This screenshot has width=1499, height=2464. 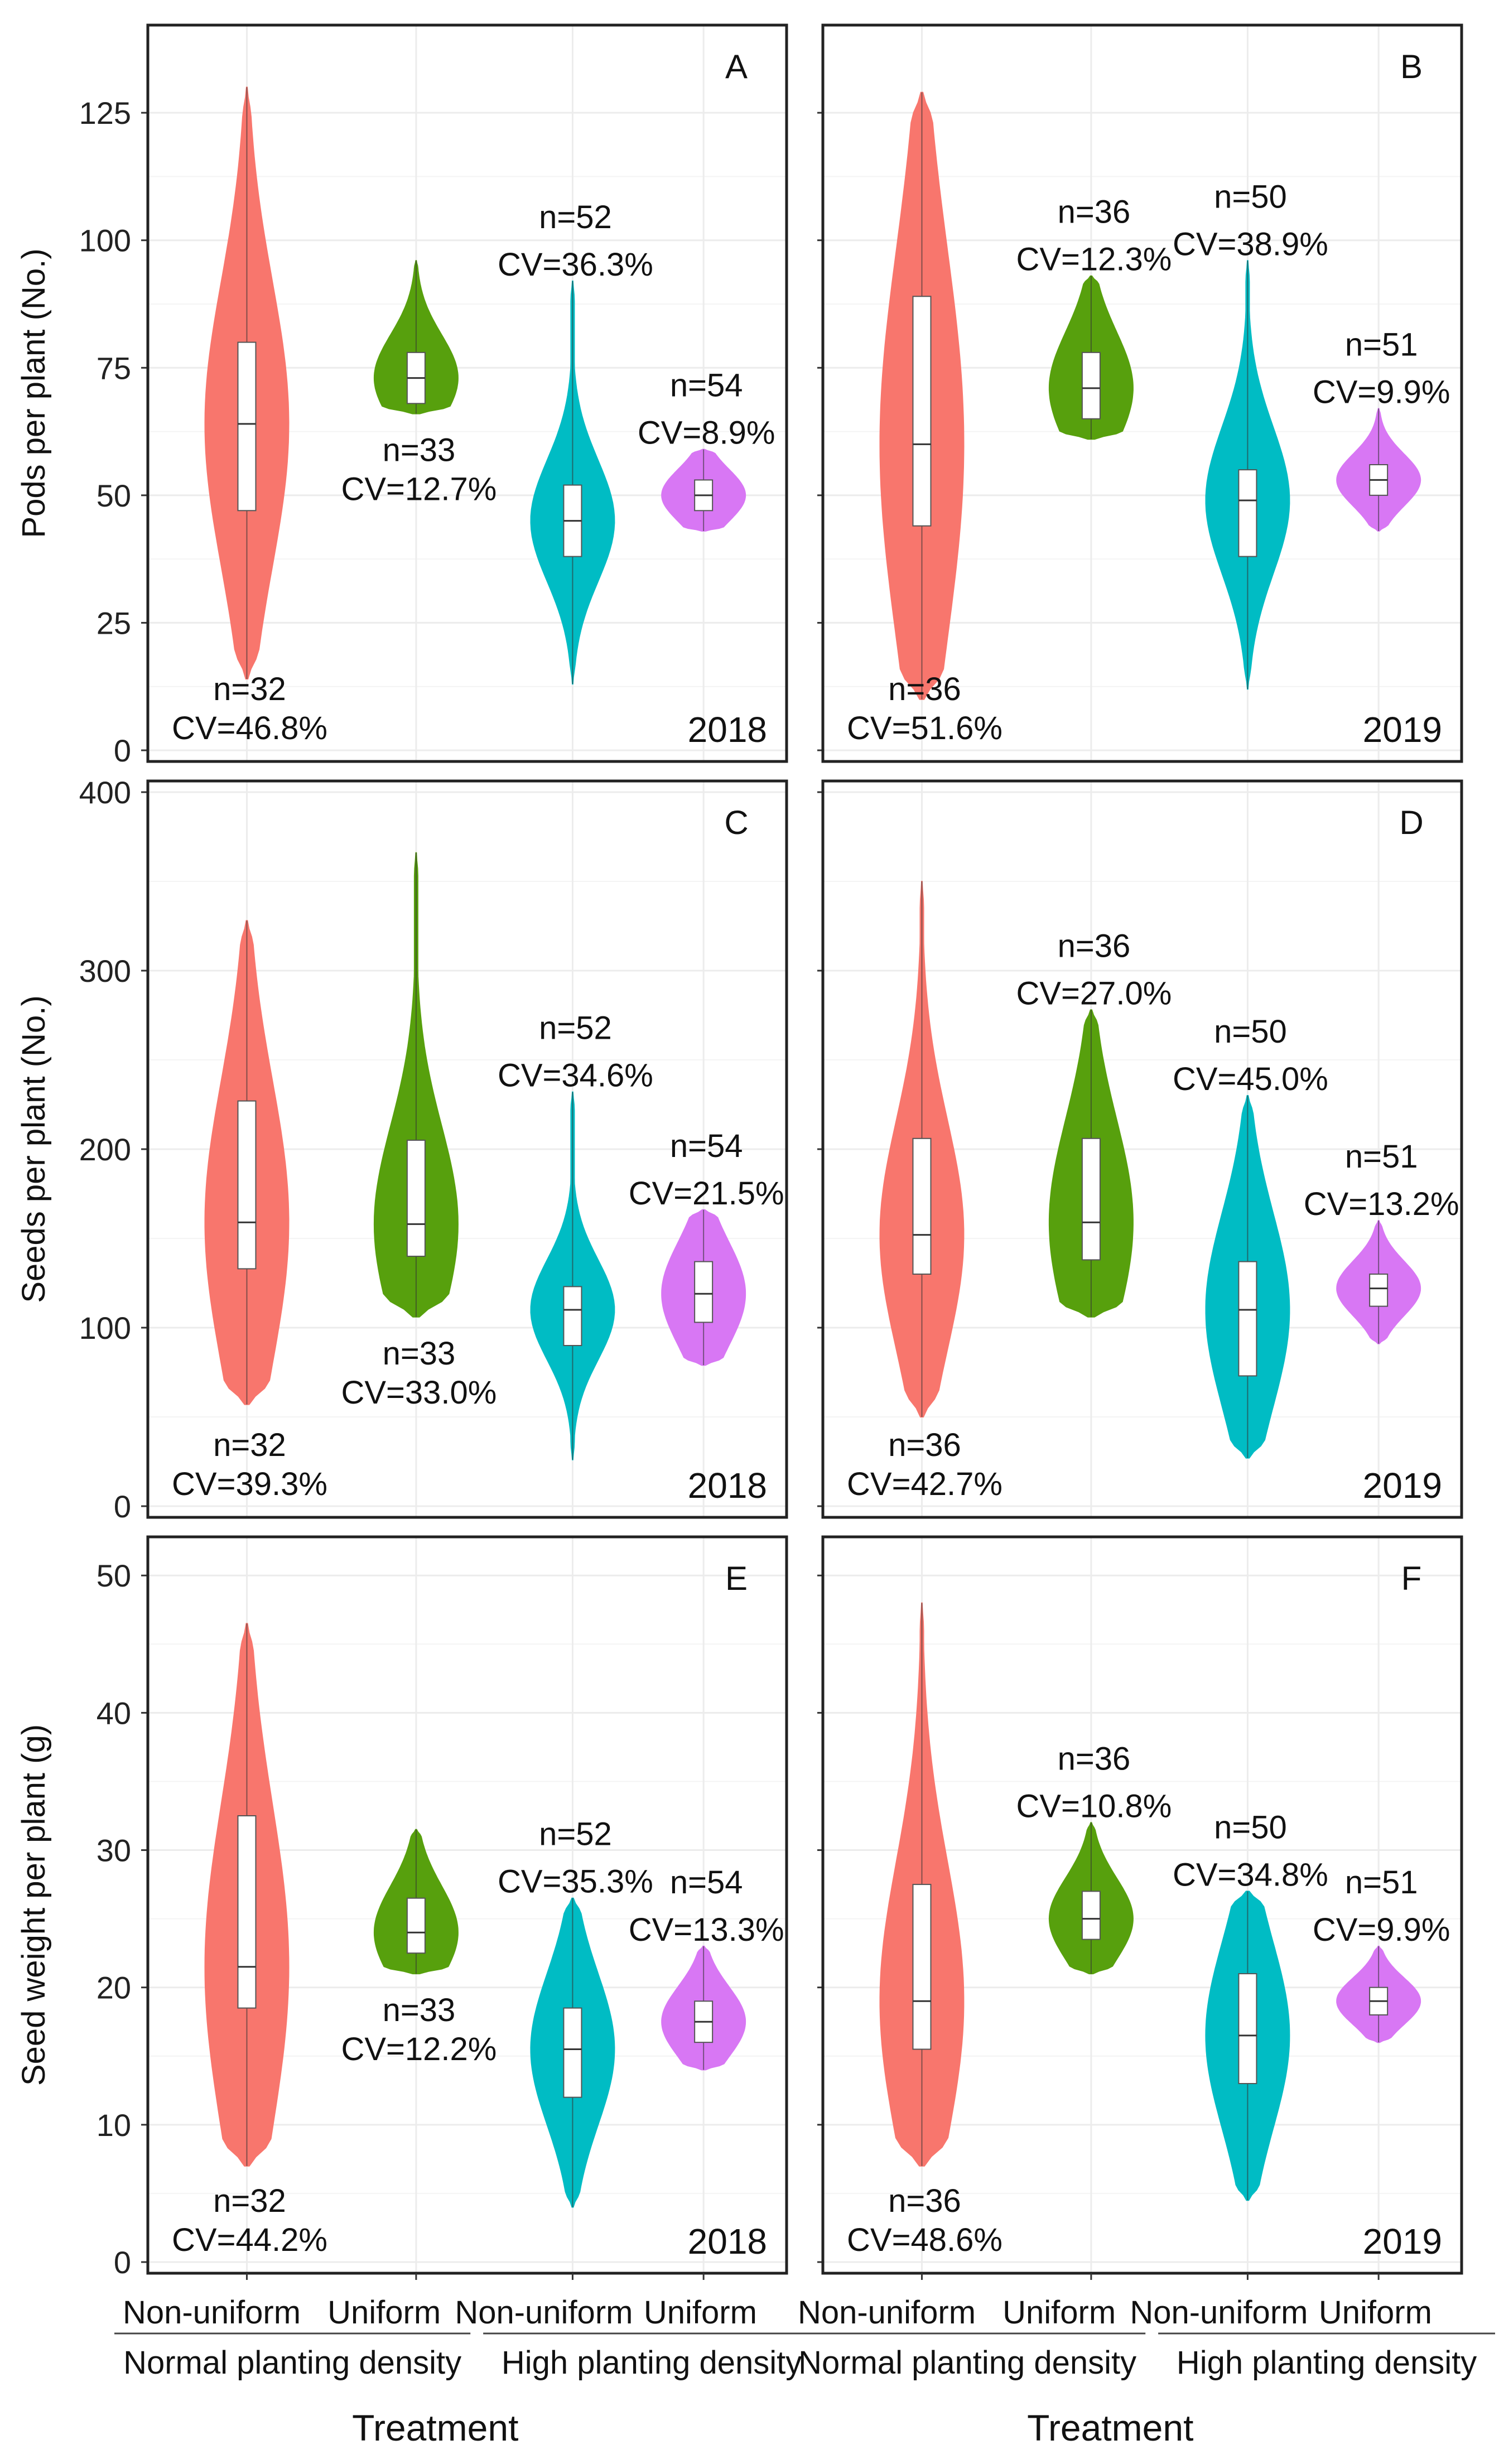 What do you see at coordinates (105, 113) in the screenshot?
I see `y-tick-label: 125` at bounding box center [105, 113].